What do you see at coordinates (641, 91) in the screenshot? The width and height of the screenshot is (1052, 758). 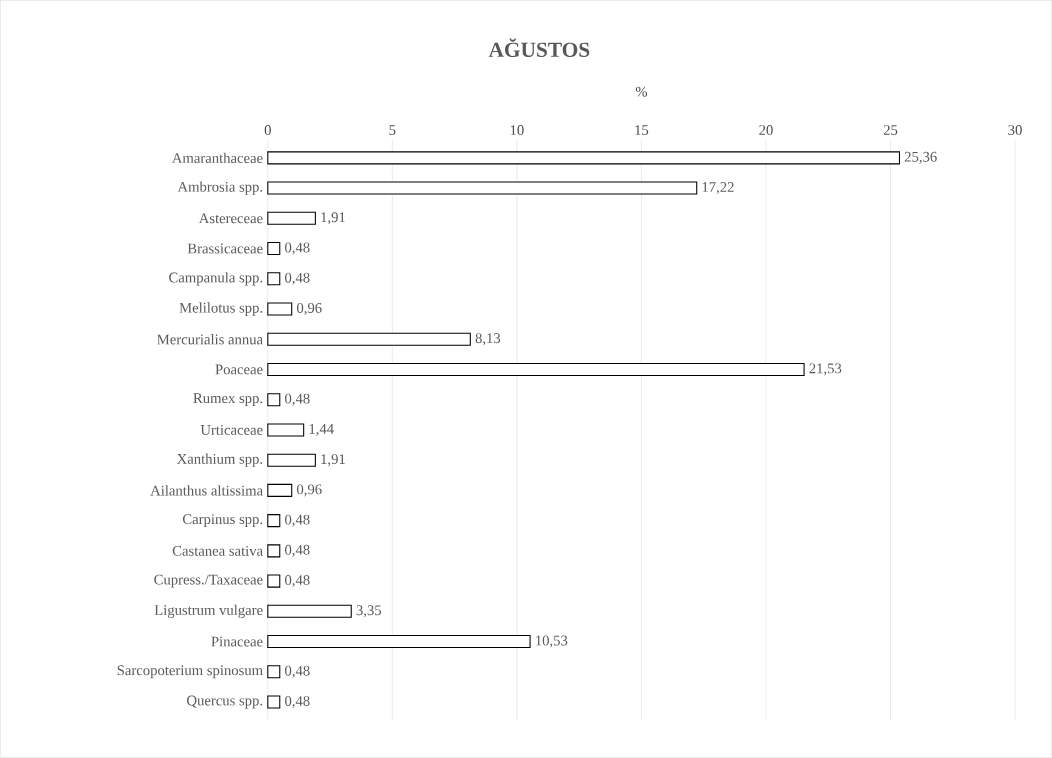 I see `x-axis-title: %` at bounding box center [641, 91].